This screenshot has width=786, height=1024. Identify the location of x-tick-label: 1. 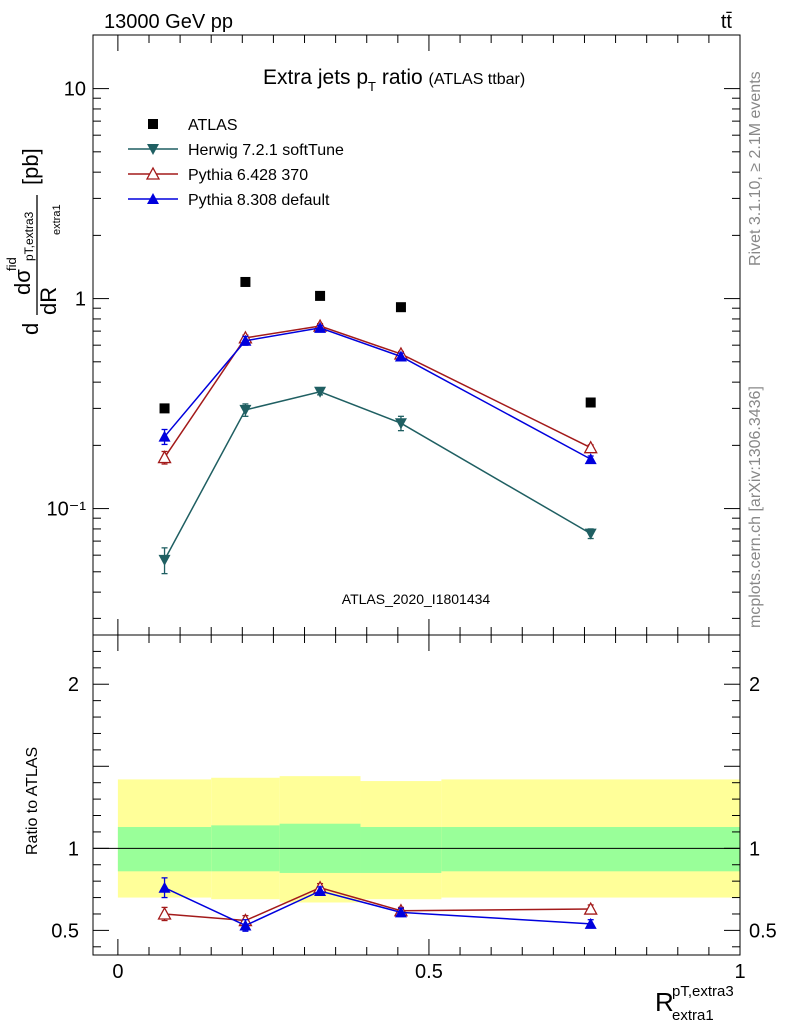
(739, 972).